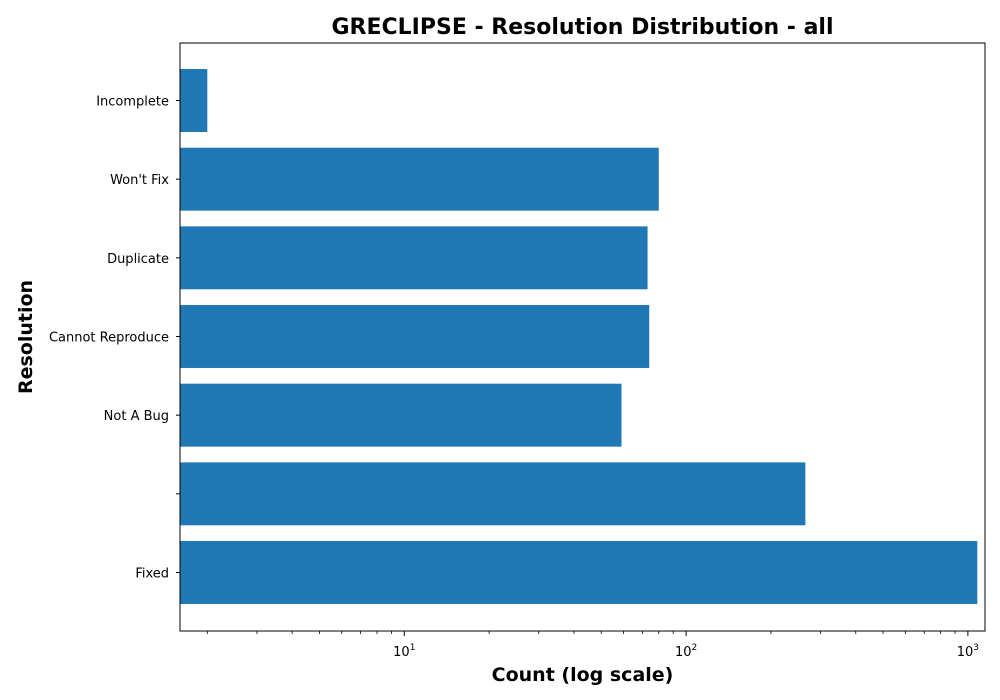 Image resolution: width=1000 pixels, height=700 pixels. Describe the element at coordinates (404, 651) in the screenshot. I see `x-tick-label: 10¹` at that location.